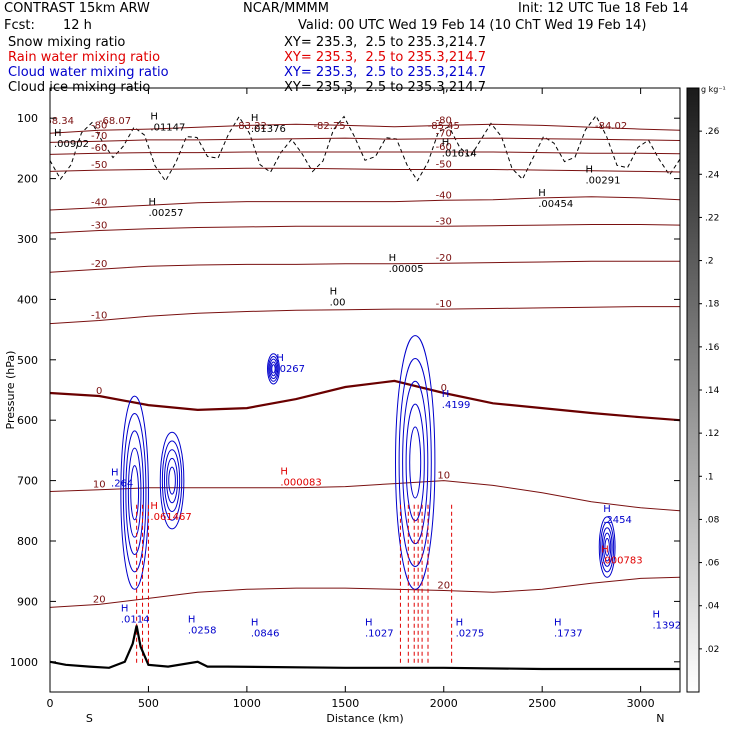 This screenshot has height=740, width=740. Describe the element at coordinates (712, 348) in the screenshot. I see `colorbar-tick-label: .16` at that location.